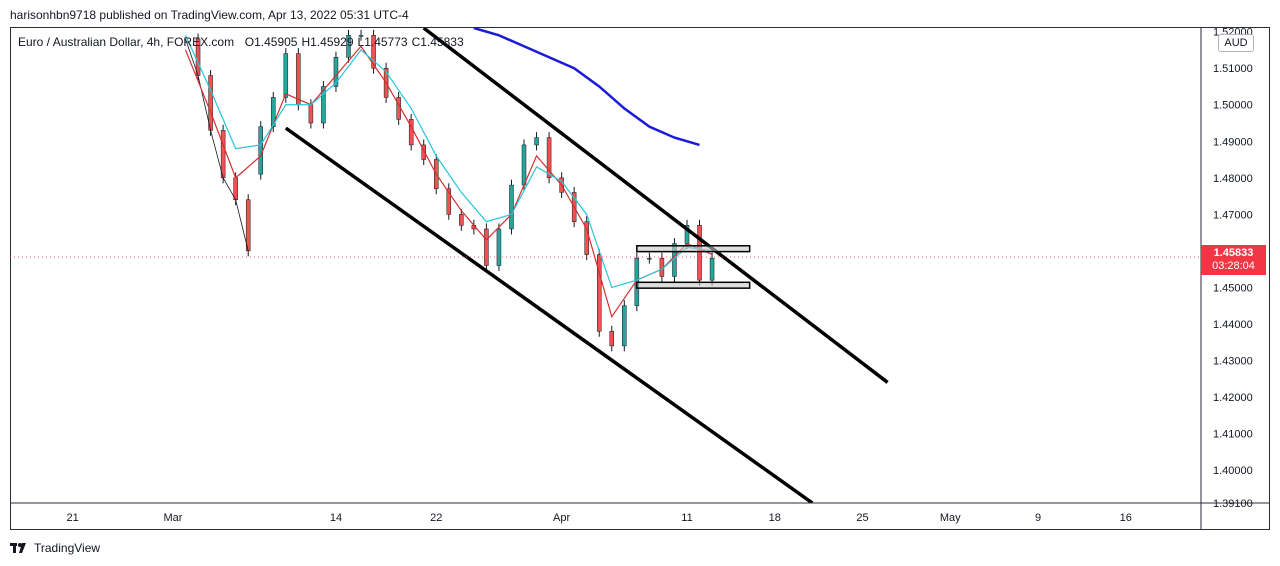  What do you see at coordinates (1233, 362) in the screenshot?
I see `y-tick-label: 1.43000` at bounding box center [1233, 362].